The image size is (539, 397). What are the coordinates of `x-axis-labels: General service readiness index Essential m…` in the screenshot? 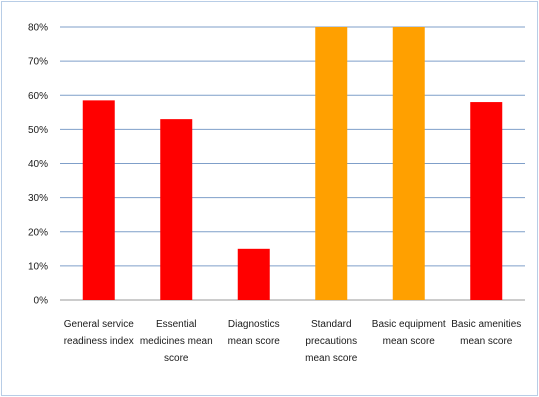 It's located at (293, 341).